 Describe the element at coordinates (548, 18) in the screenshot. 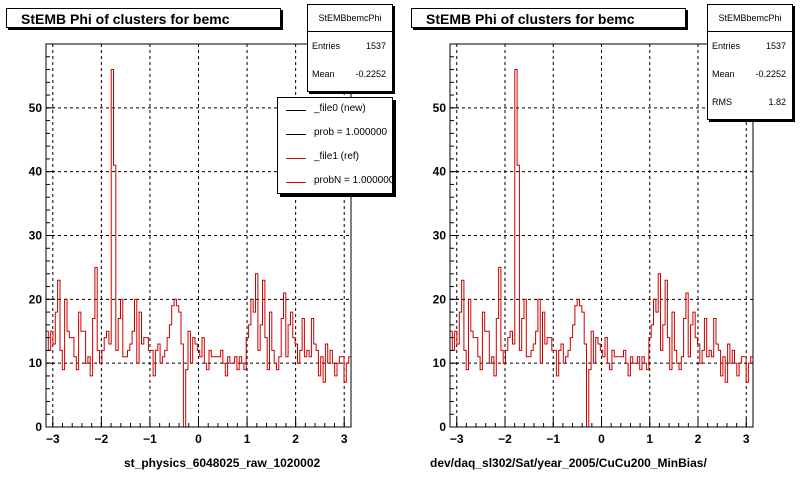

I see `right-chart-title: StEMB Phi of clusters for bemc` at that location.